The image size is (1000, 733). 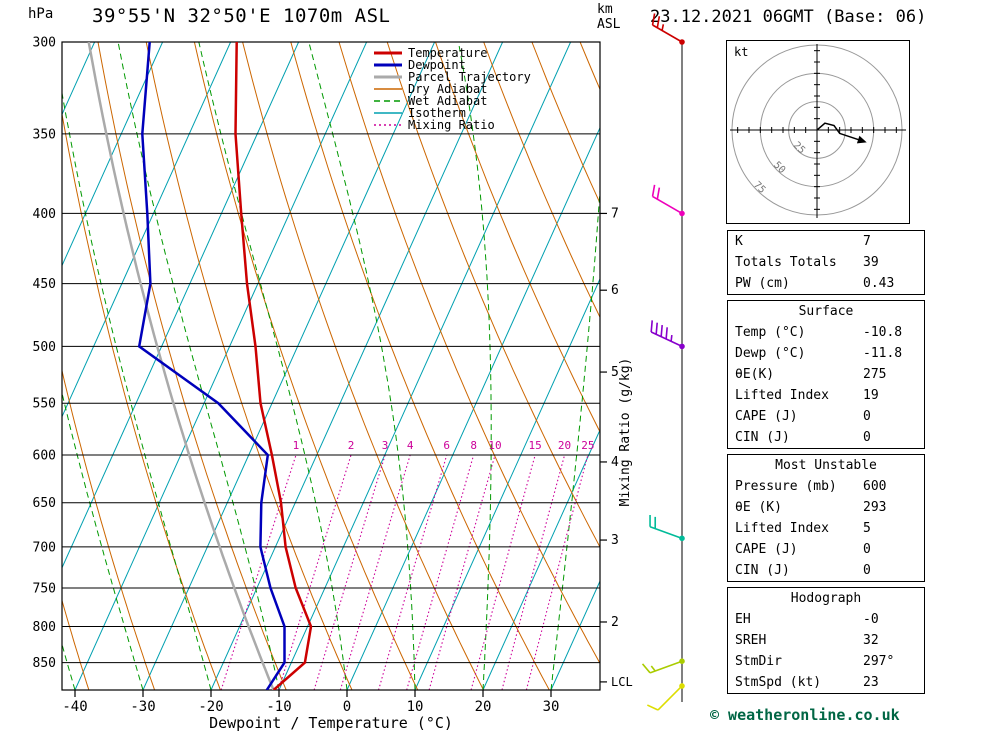 What do you see at coordinates (663, 362) in the screenshot?
I see `wind-barb-column` at bounding box center [663, 362].